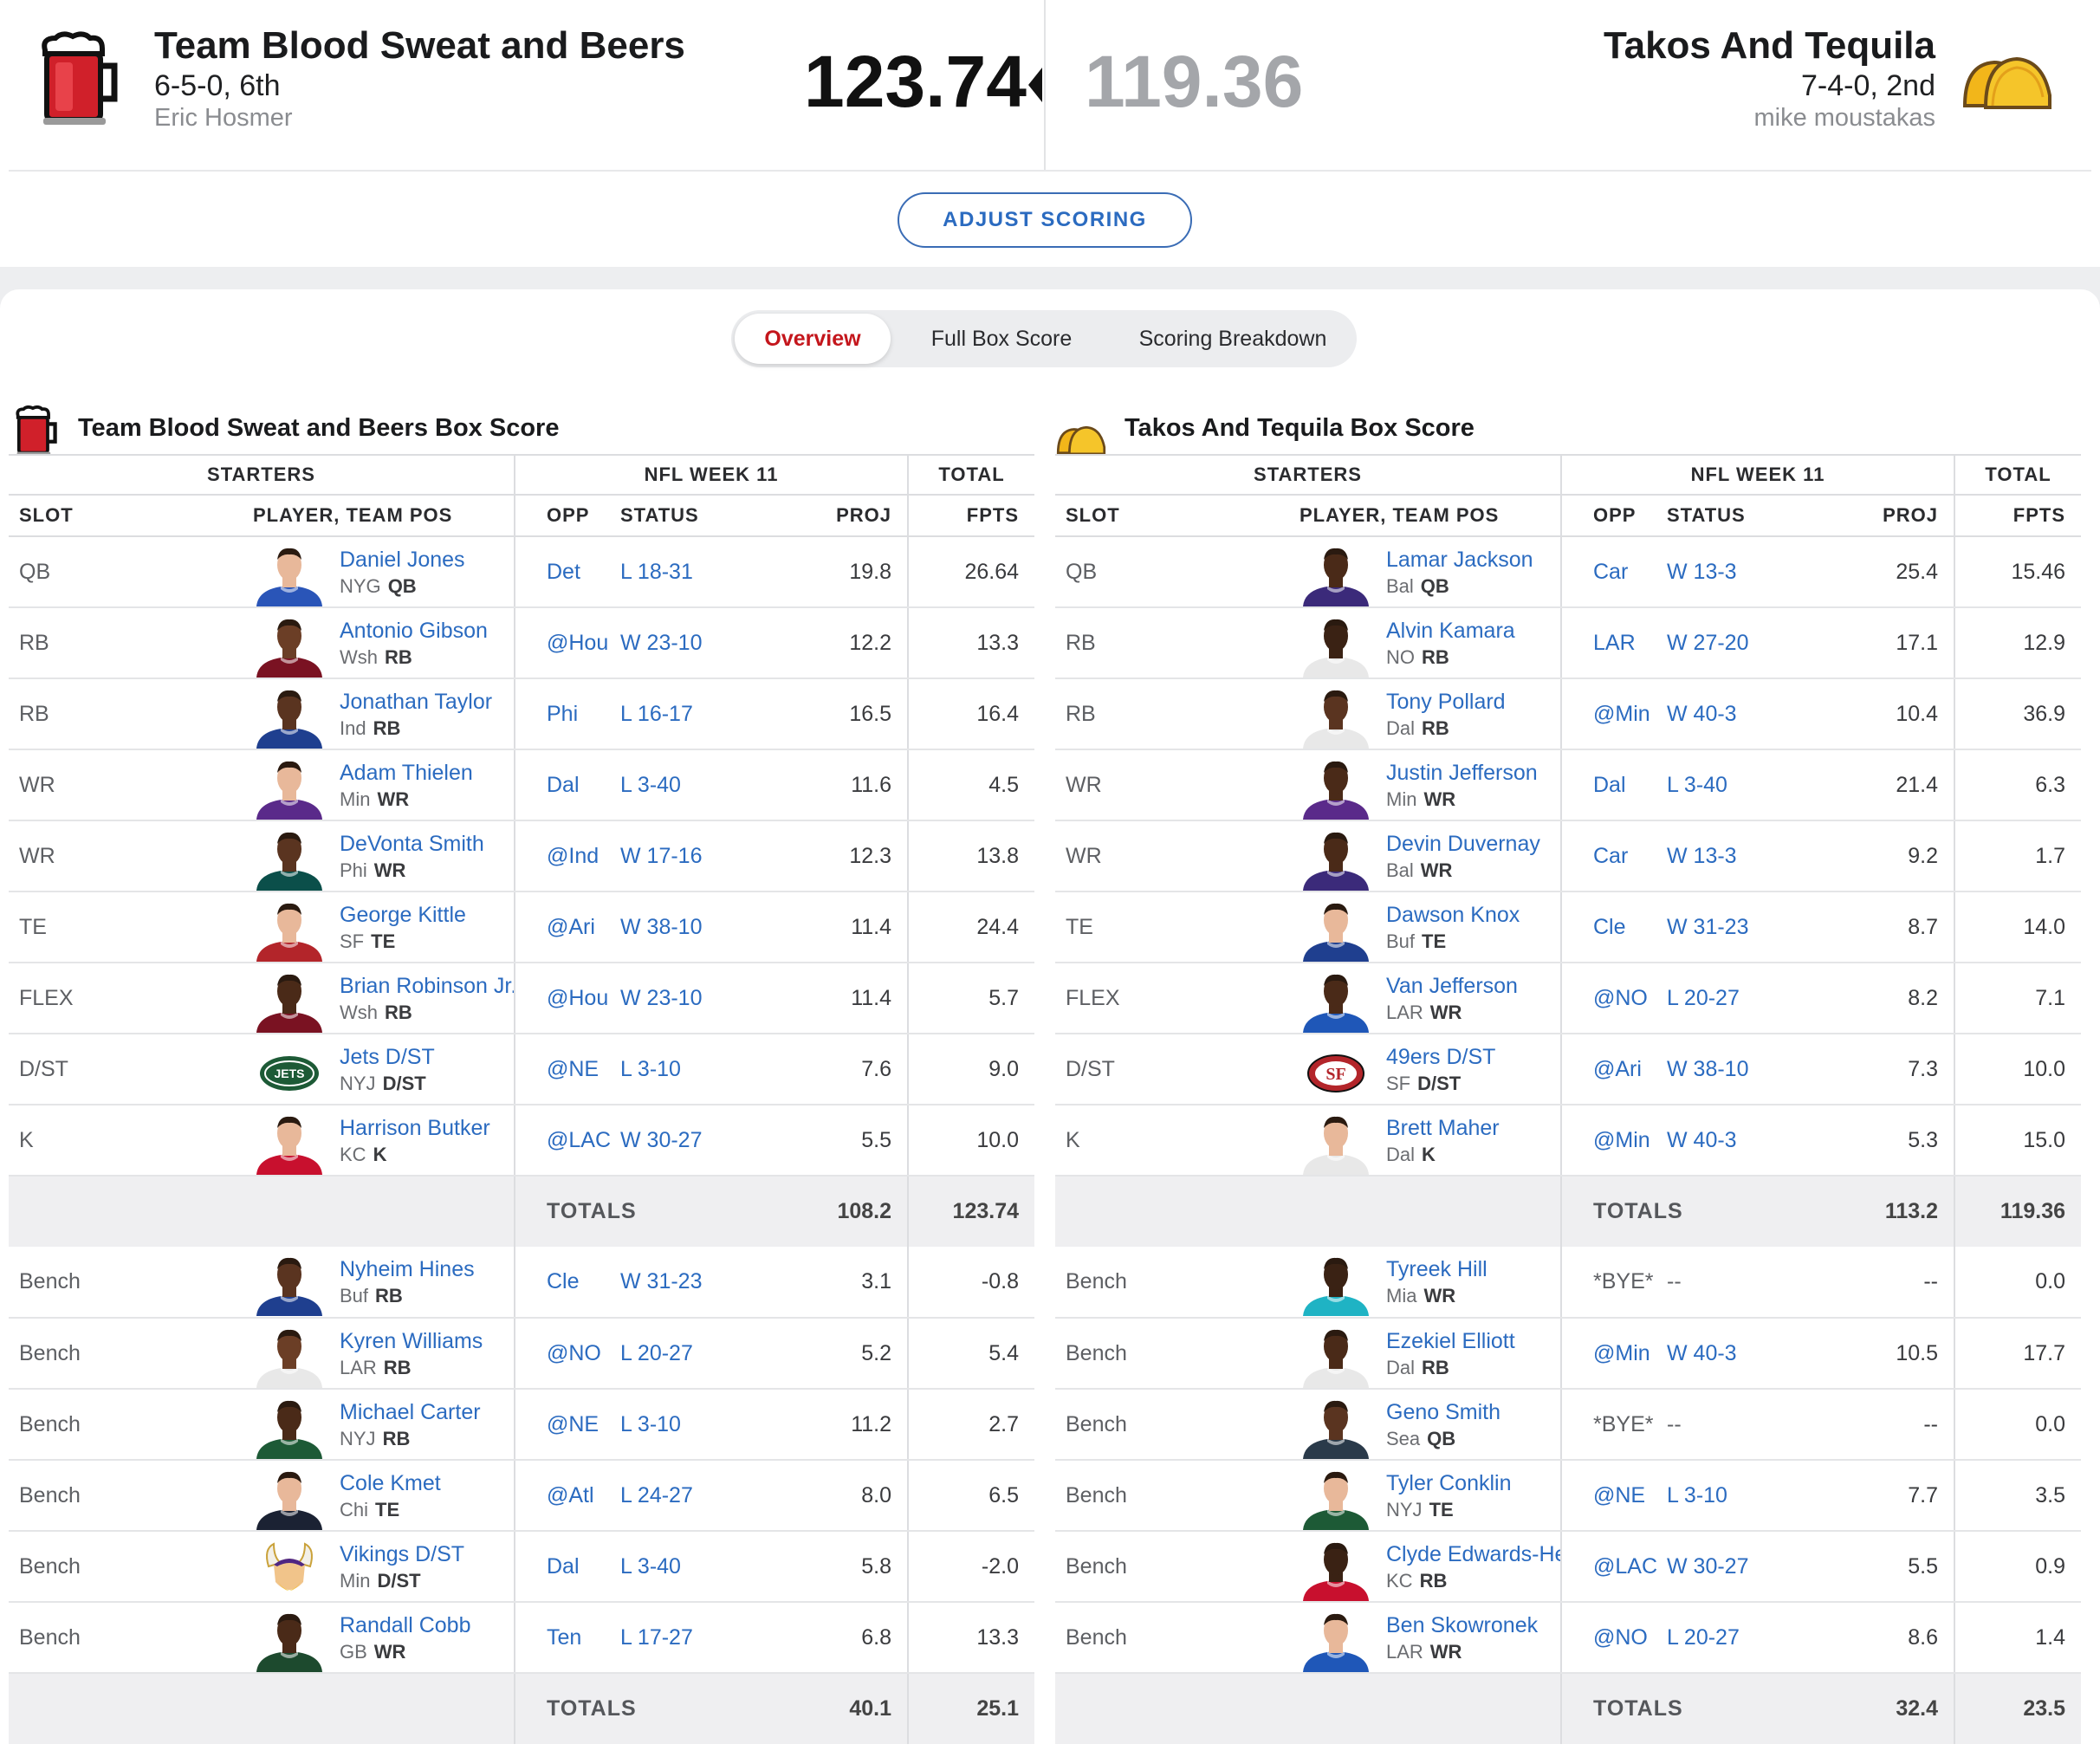 Image resolution: width=2100 pixels, height=1757 pixels. What do you see at coordinates (1045, 220) in the screenshot?
I see `adjust-scoring-button: ADJUST SCORING` at bounding box center [1045, 220].